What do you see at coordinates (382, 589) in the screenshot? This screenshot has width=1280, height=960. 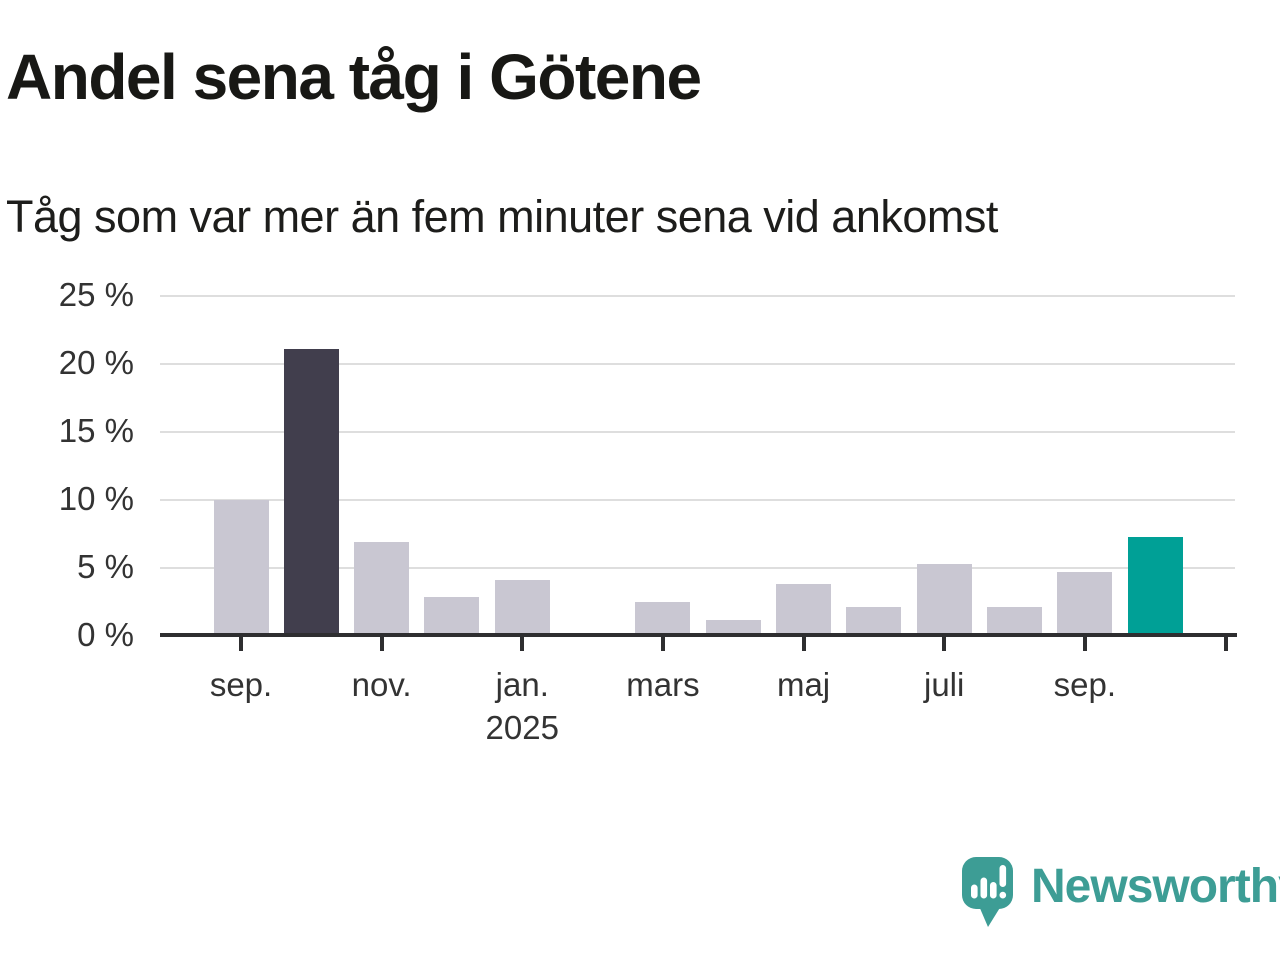 I see `bar-nov-2024` at bounding box center [382, 589].